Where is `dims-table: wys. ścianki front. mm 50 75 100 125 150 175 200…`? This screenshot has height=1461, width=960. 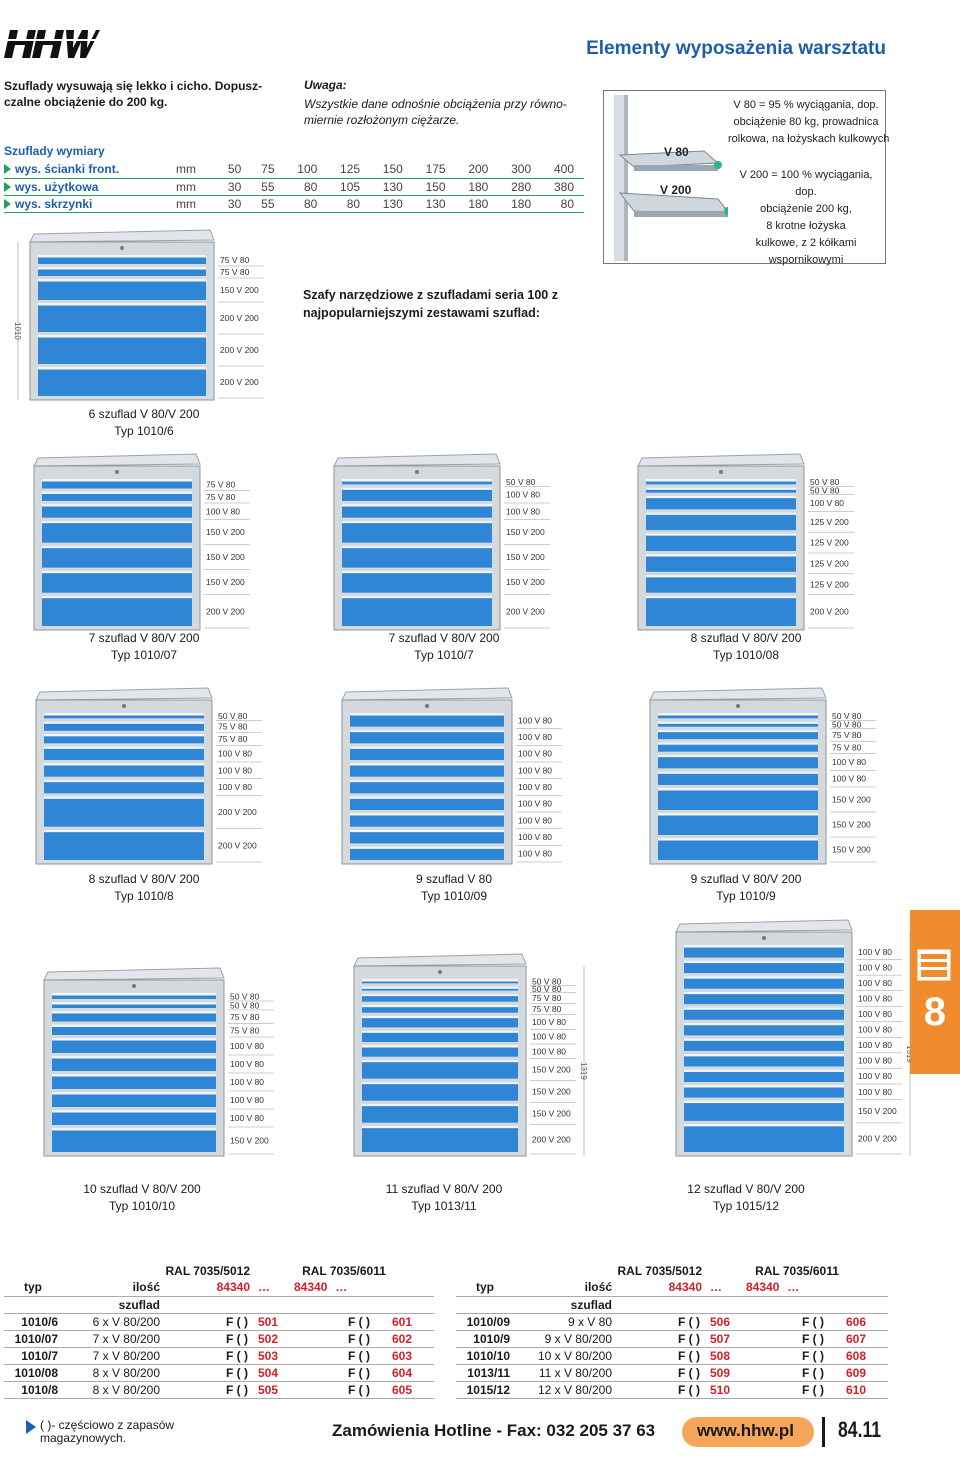 dims-table: wys. ścianki front. mm 50 75 100 125 150 175 200… is located at coordinates (294, 187).